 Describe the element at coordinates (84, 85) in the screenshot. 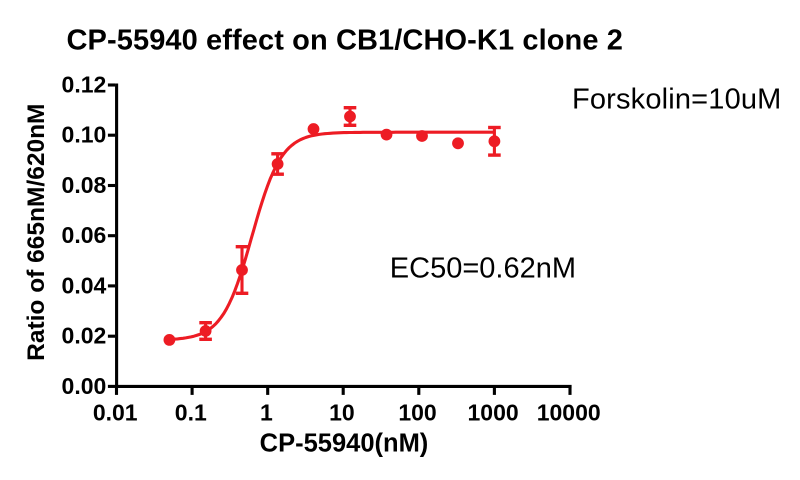

I see `svg-text: 0.12` at that location.